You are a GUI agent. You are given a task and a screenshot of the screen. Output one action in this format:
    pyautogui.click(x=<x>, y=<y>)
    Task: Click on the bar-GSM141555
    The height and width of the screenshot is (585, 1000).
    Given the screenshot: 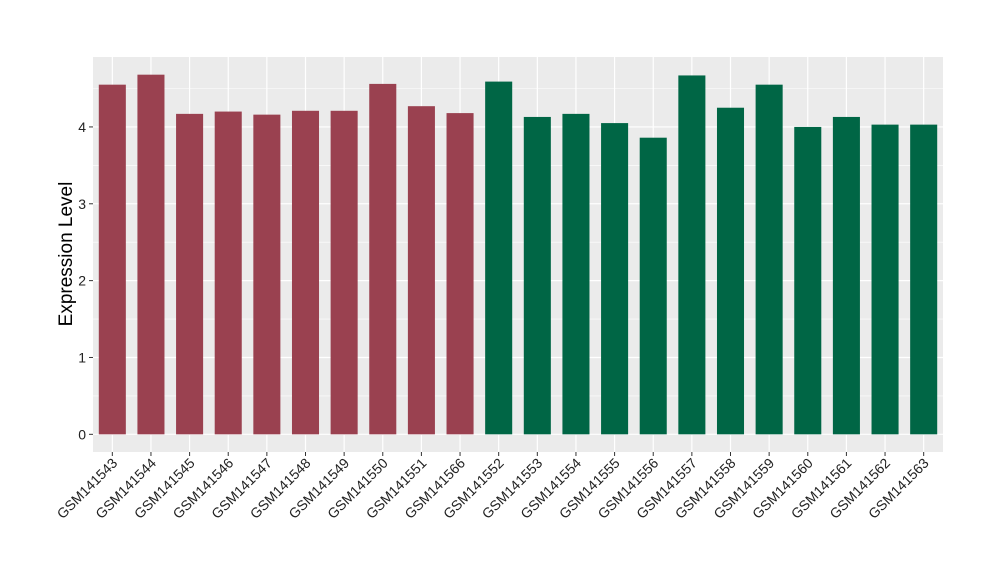 What is the action you would take?
    pyautogui.click(x=615, y=279)
    